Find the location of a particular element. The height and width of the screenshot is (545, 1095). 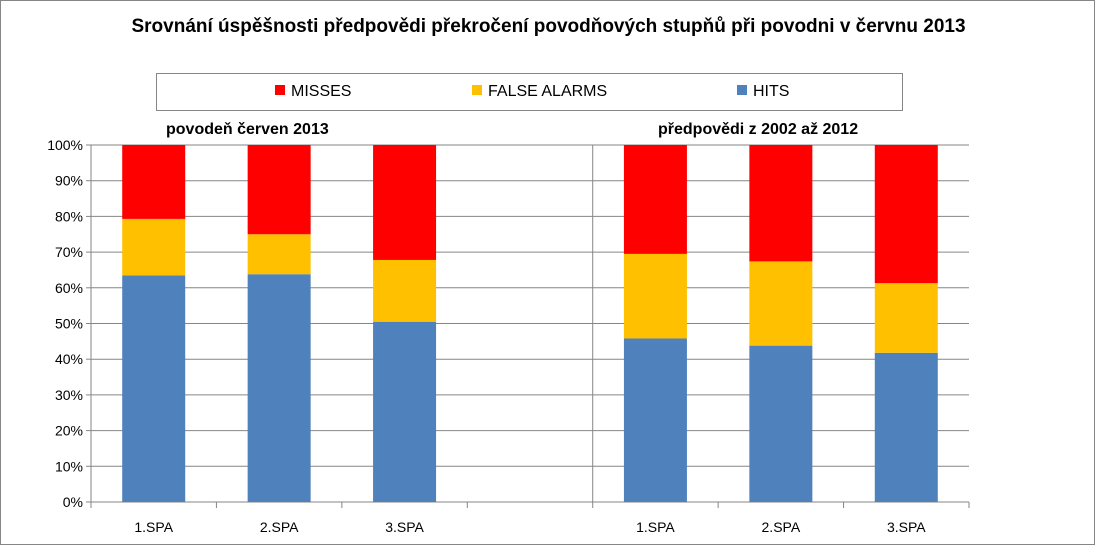

legend-label-false-alarms: FALSE ALARMS is located at coordinates (548, 91).